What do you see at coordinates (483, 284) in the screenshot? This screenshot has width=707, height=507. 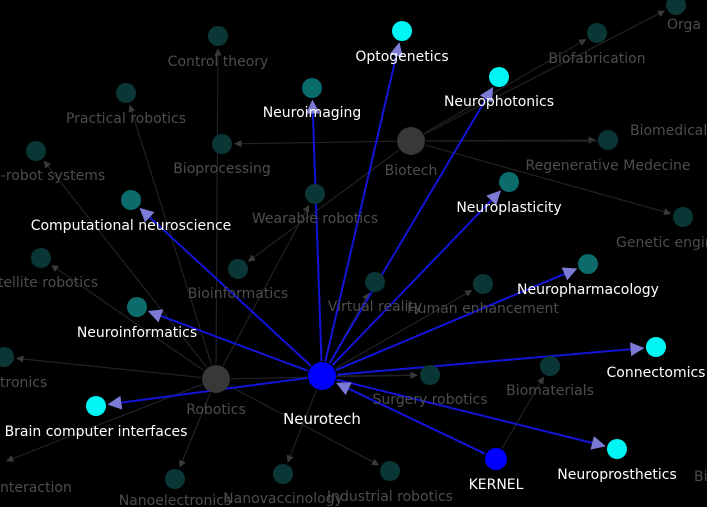 I see `node-humanenh` at bounding box center [483, 284].